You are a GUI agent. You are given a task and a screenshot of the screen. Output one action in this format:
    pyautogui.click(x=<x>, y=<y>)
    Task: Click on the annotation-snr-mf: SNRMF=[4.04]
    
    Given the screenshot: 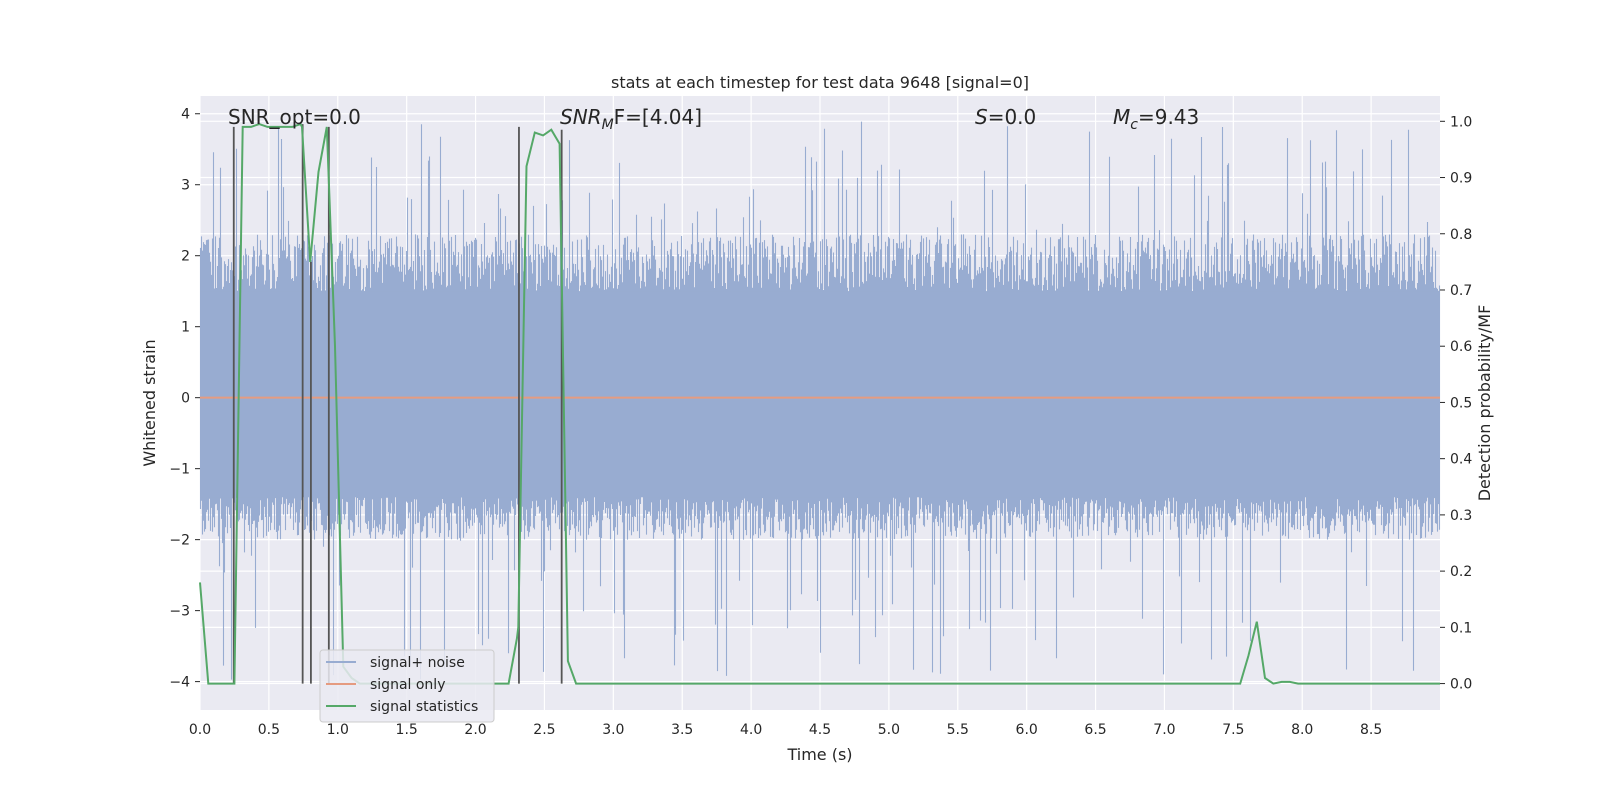 What is the action you would take?
    pyautogui.click(x=631, y=119)
    